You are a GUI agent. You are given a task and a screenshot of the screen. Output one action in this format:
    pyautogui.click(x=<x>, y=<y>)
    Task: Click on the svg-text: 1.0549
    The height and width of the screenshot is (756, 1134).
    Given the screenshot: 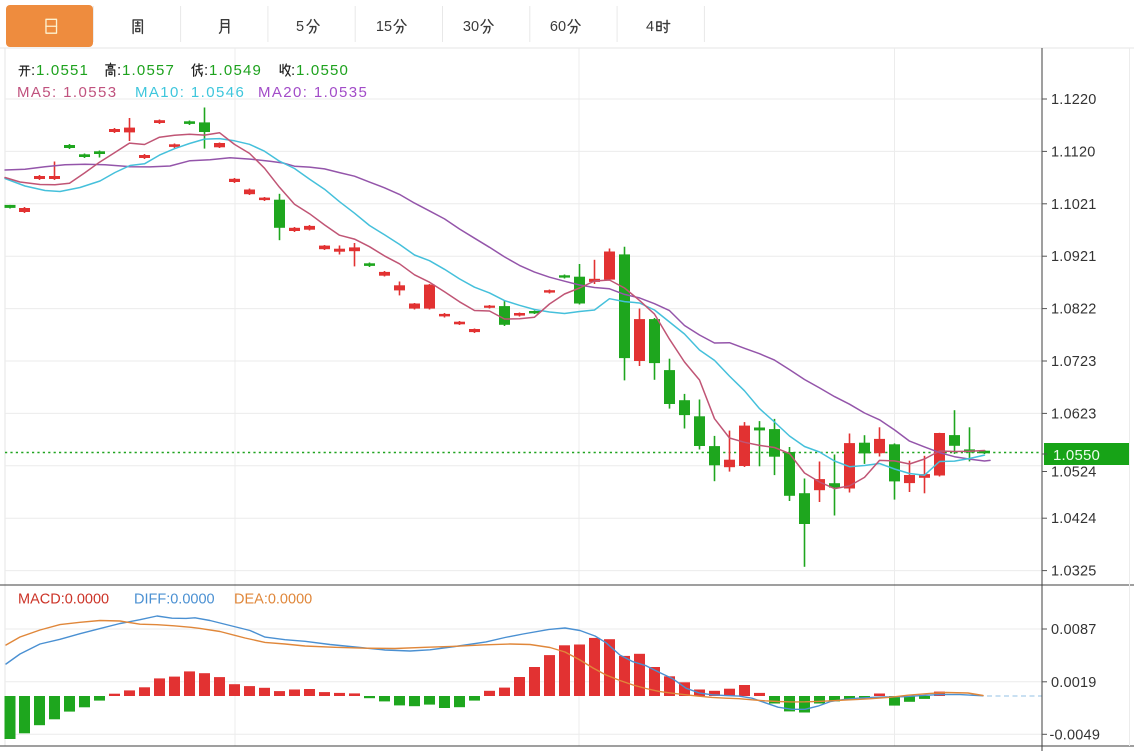 What is the action you would take?
    pyautogui.click(x=235, y=70)
    